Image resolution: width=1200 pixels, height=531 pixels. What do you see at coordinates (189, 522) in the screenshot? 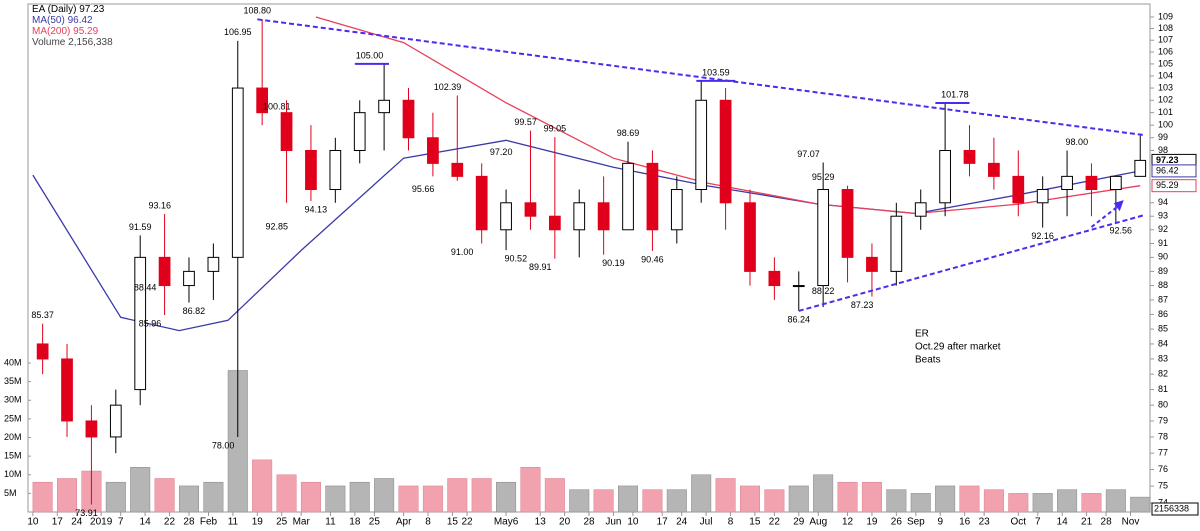
I see `x-tick-label: 28` at bounding box center [189, 522].